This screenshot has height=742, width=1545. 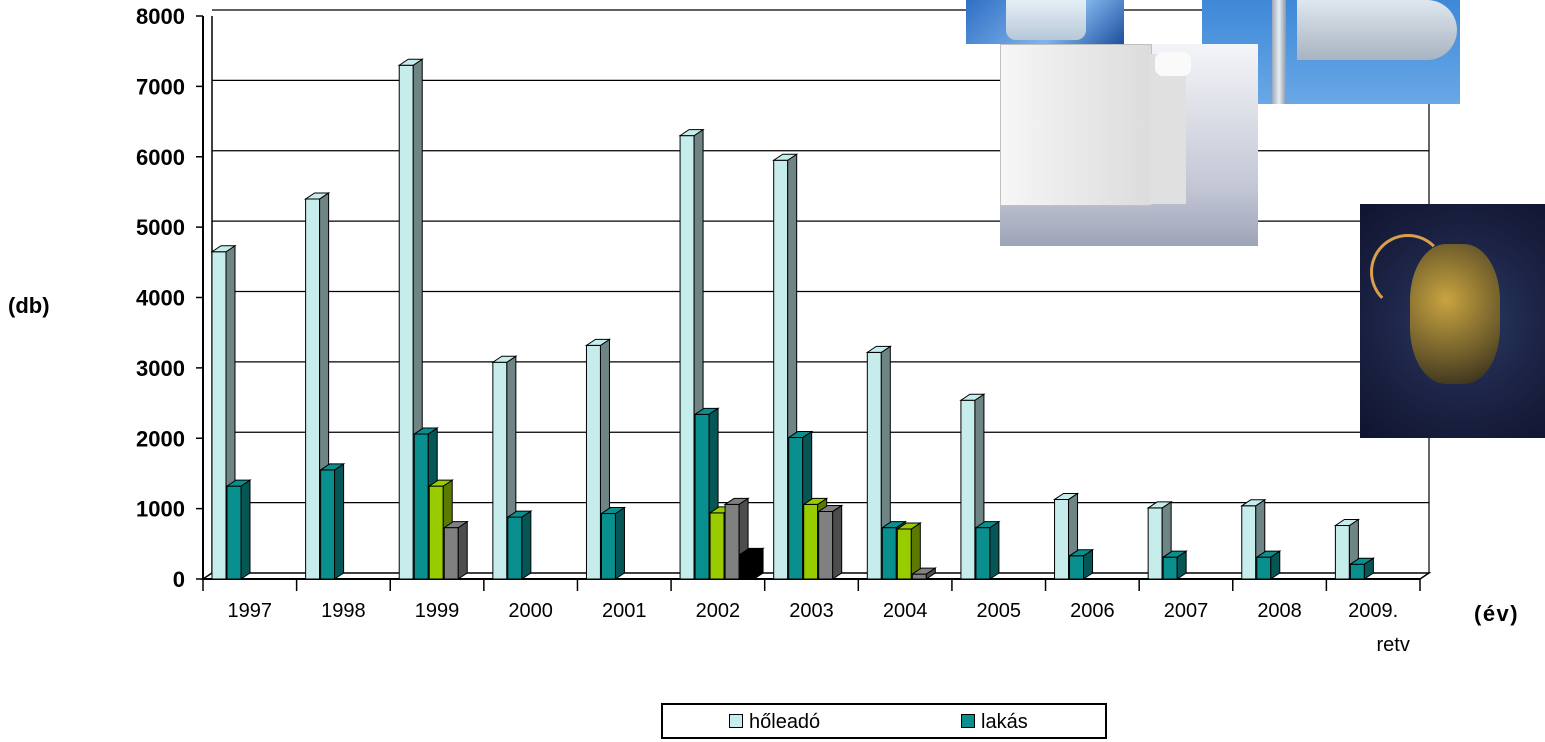 I want to click on bar-series-4-2002, so click(x=747, y=566).